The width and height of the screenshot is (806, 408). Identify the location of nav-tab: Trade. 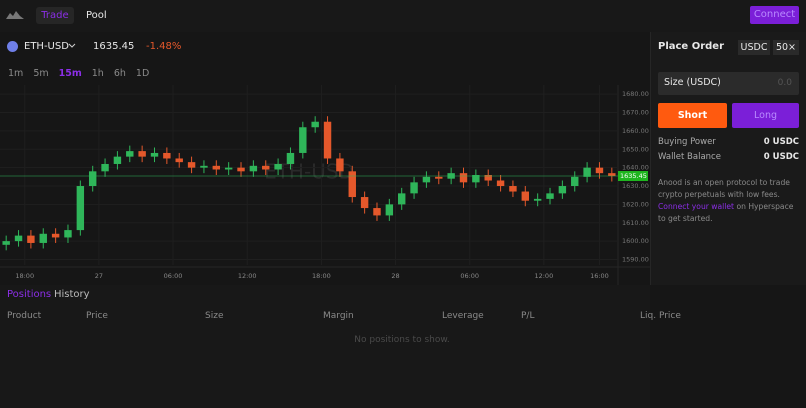
(55, 15).